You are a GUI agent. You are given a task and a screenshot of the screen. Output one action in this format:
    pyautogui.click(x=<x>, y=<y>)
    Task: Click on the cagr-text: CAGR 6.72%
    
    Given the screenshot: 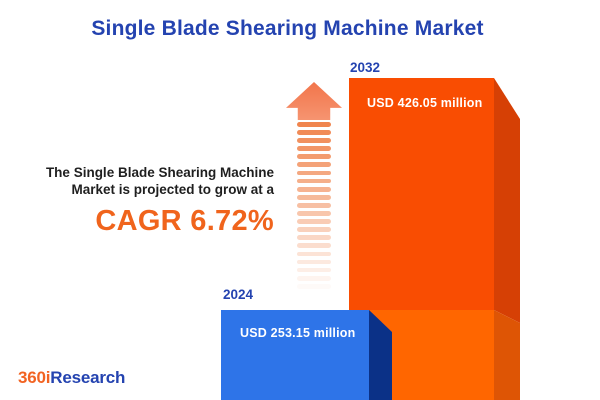 What is the action you would take?
    pyautogui.click(x=184, y=221)
    